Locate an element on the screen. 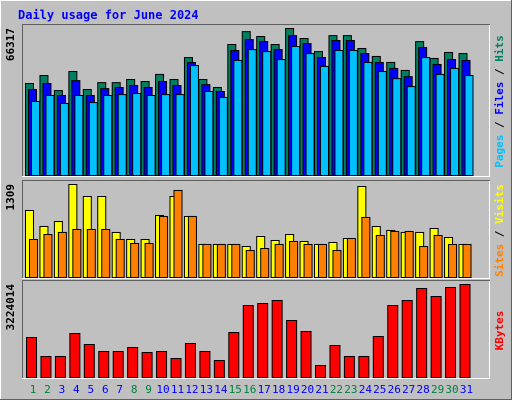 This screenshot has width=512, height=400. legend-entry: Files is located at coordinates (499, 98).